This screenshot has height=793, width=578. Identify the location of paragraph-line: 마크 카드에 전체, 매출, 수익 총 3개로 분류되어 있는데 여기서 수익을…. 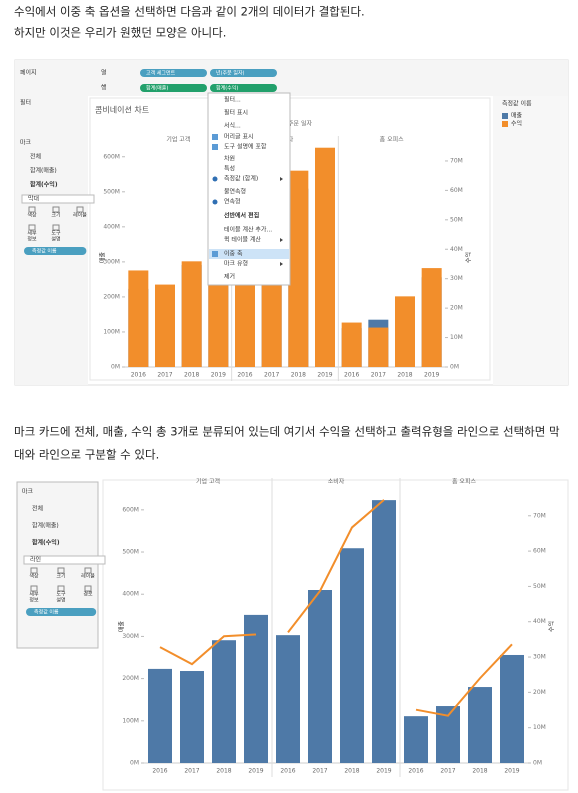
(287, 432).